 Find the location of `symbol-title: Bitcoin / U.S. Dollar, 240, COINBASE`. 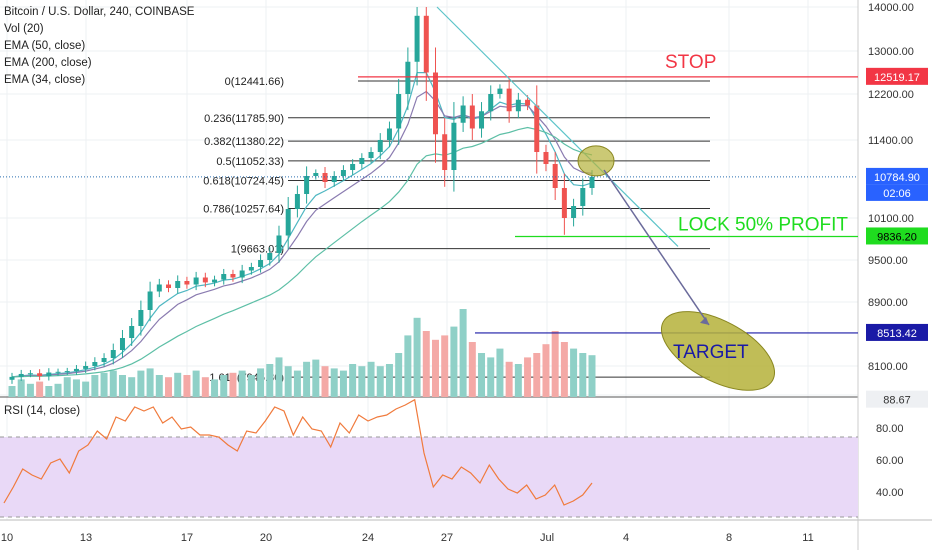

symbol-title: Bitcoin / U.S. Dollar, 240, COINBASE is located at coordinates (99, 12).